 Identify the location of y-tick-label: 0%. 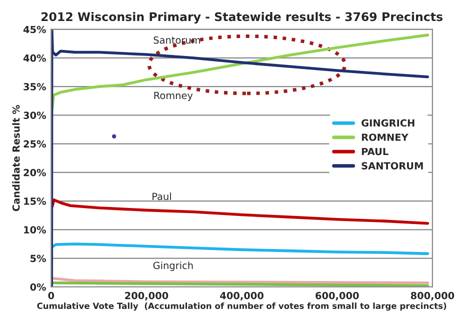
(38, 287).